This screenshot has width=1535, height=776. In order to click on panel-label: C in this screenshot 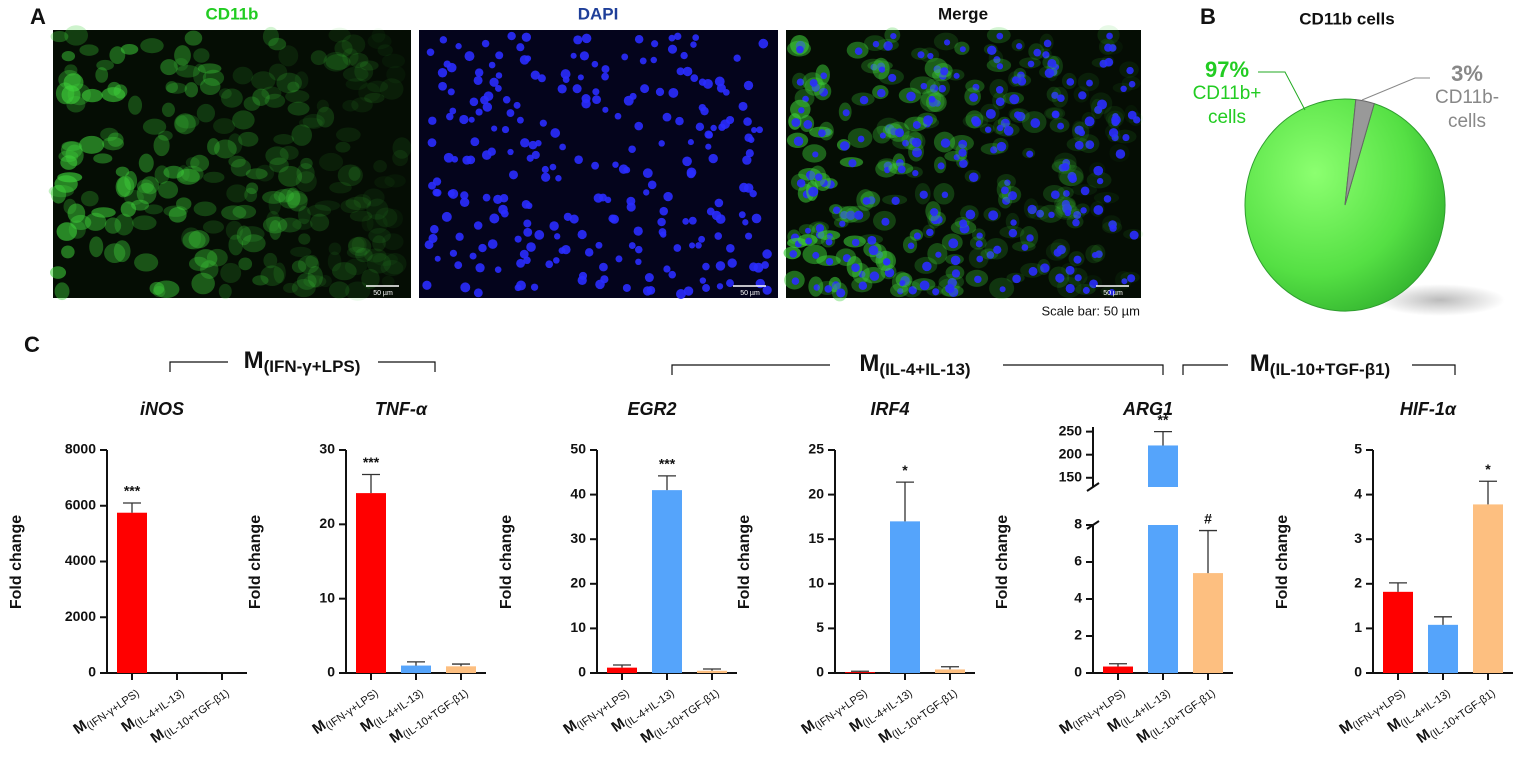, I will do `click(32, 344)`.